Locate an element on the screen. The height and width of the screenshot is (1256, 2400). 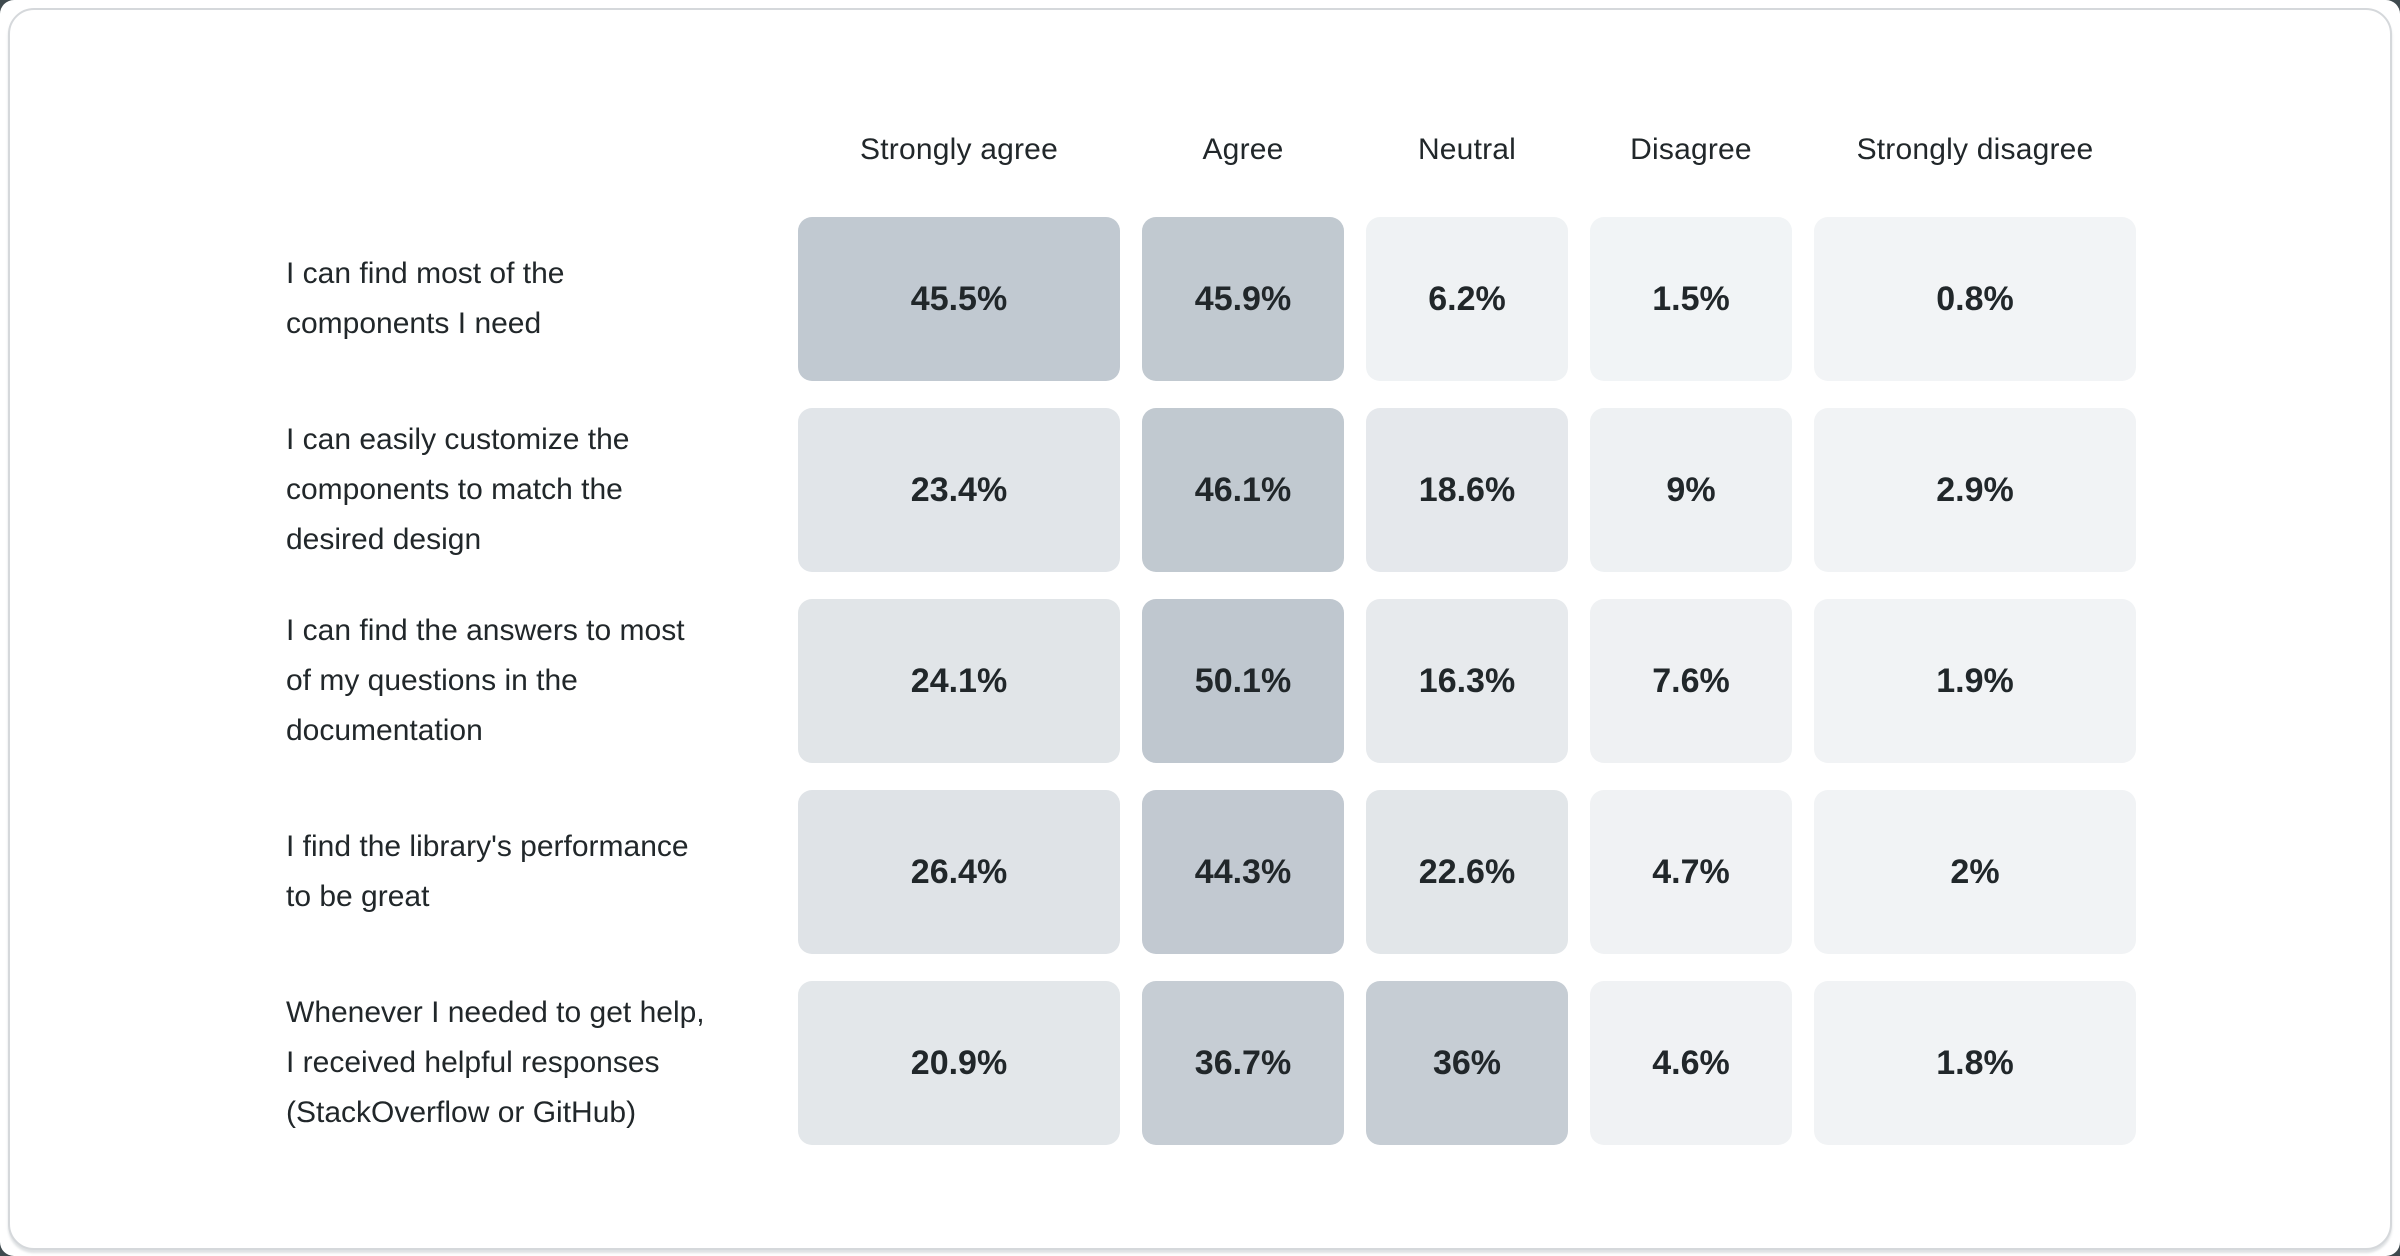
row-label: I can find most of the components I need is located at coordinates (425, 298).